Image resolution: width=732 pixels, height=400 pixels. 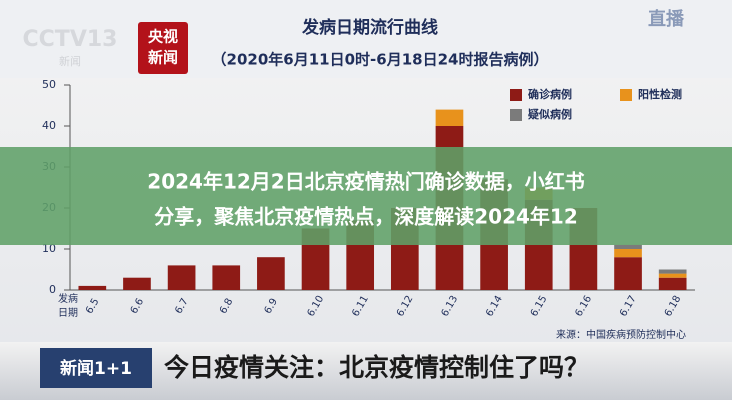 What do you see at coordinates (163, 48) in the screenshot?
I see `brand-logo-box` at bounding box center [163, 48].